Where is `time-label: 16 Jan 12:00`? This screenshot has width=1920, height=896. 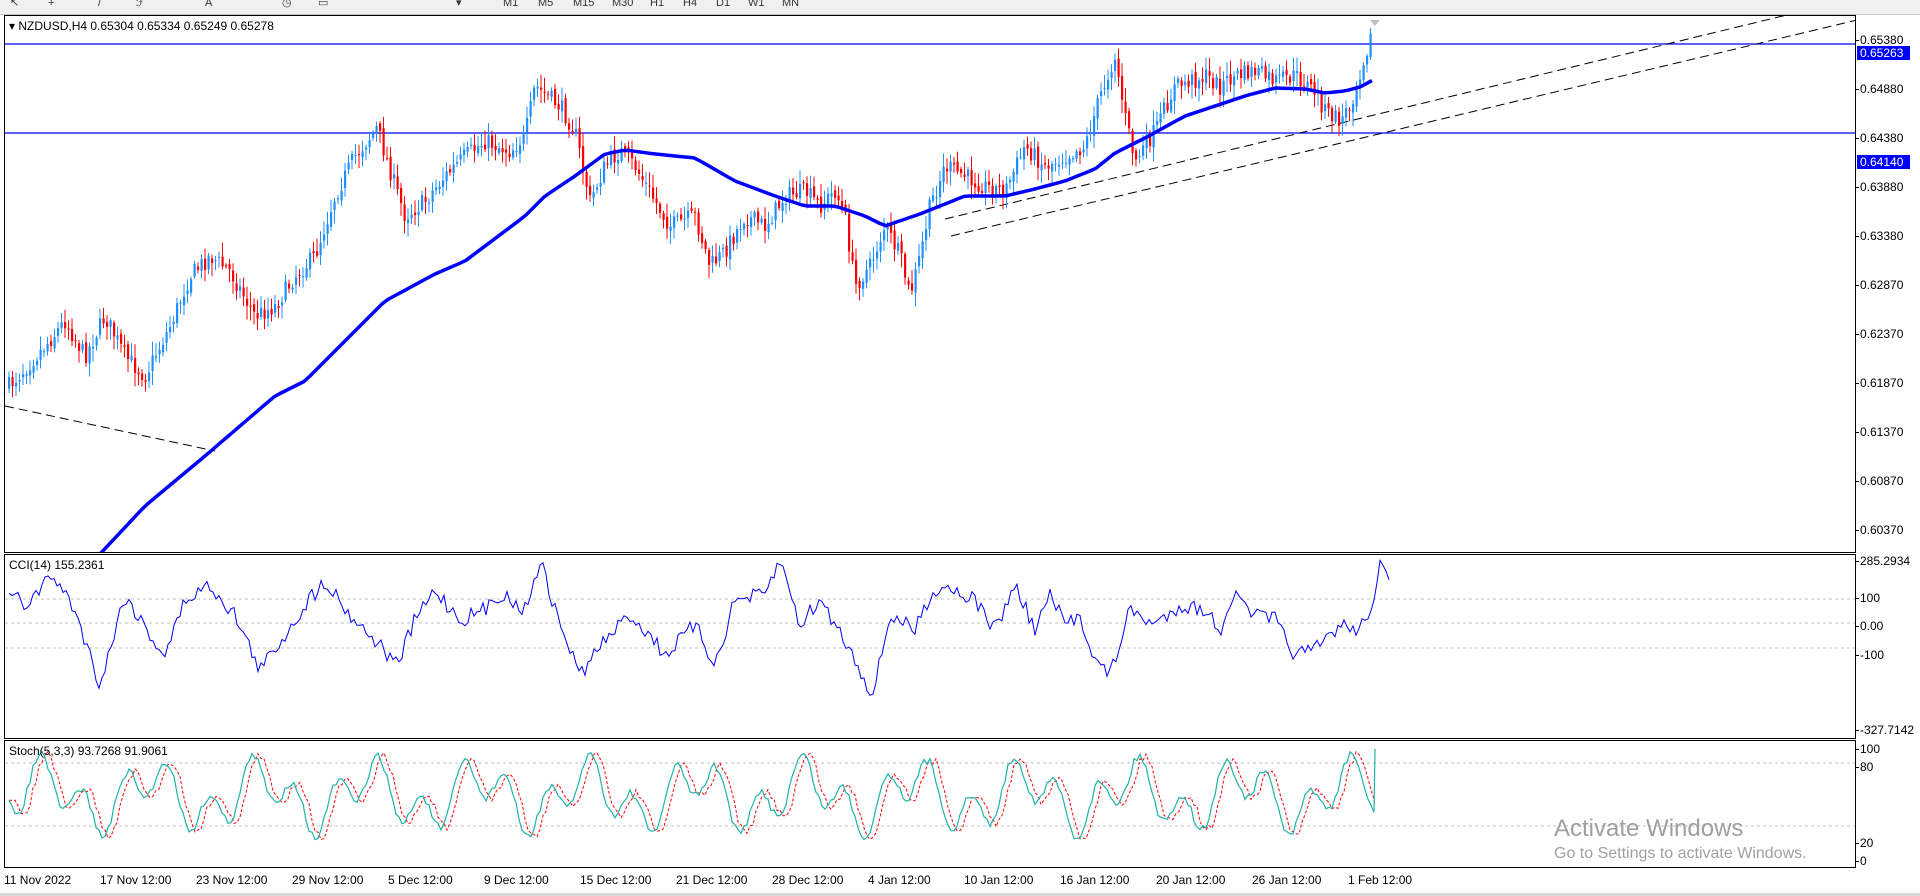
time-label: 16 Jan 12:00 is located at coordinates (1095, 880).